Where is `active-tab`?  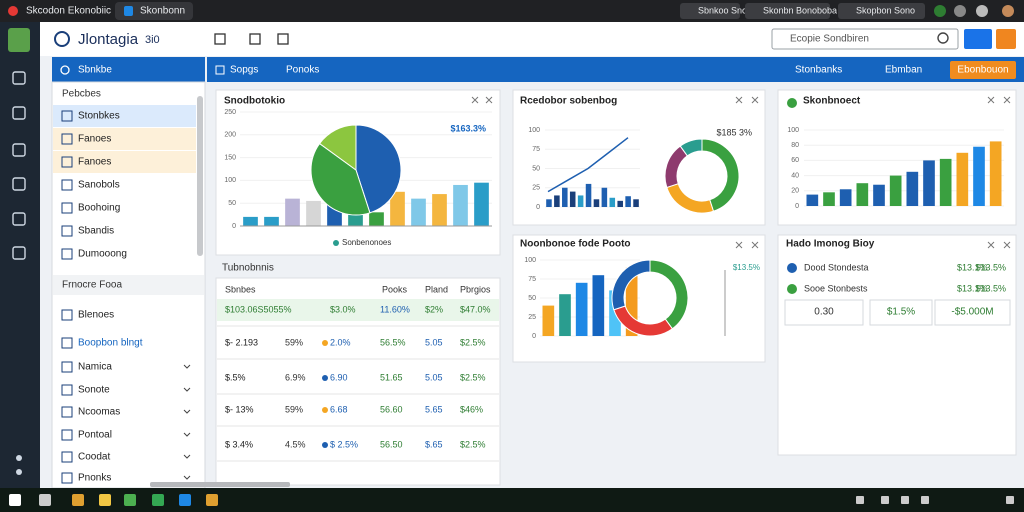
active-tab is located at coordinates (154, 11).